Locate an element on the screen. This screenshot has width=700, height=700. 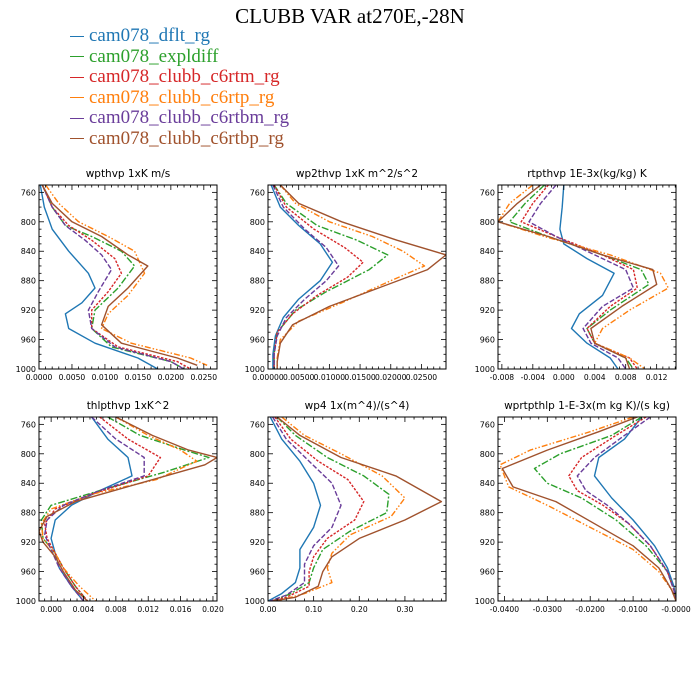
x-tick-label: 0.004 is located at coordinates (84, 609).